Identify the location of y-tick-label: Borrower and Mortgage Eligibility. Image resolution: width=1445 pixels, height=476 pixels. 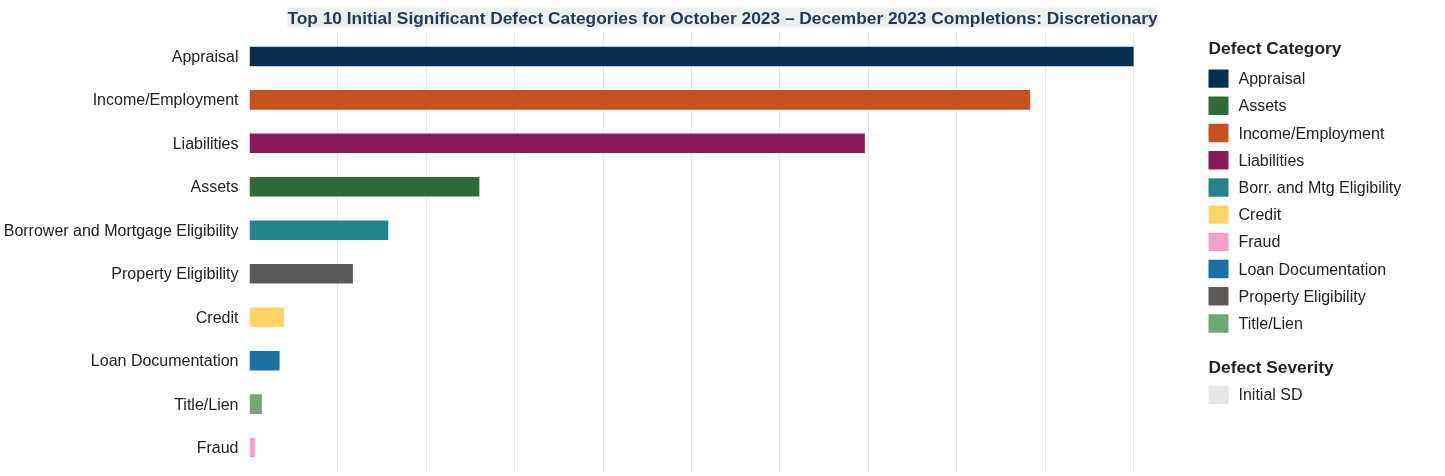
(121, 230).